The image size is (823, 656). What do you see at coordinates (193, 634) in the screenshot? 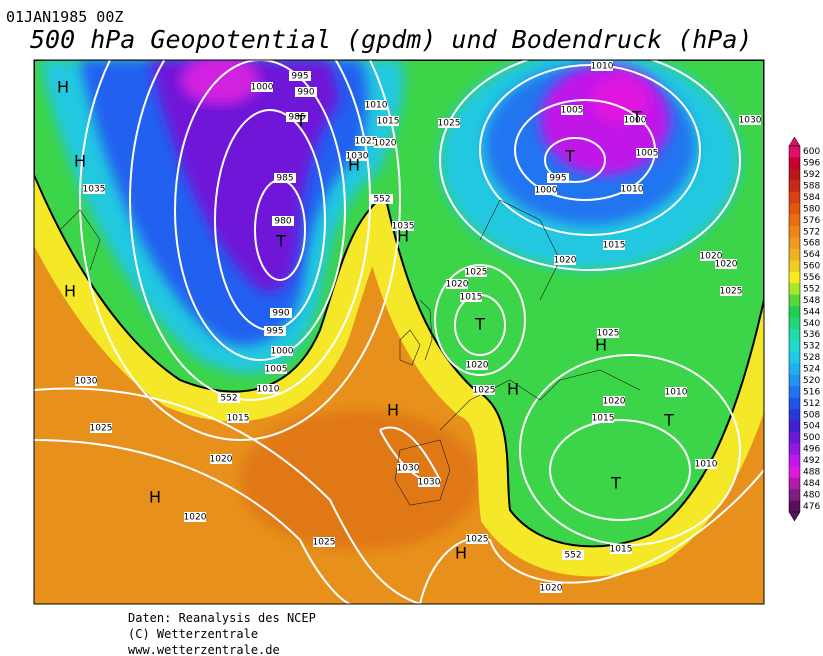
I see `footer-copyright: (C) Wetterzentrale` at bounding box center [193, 634].